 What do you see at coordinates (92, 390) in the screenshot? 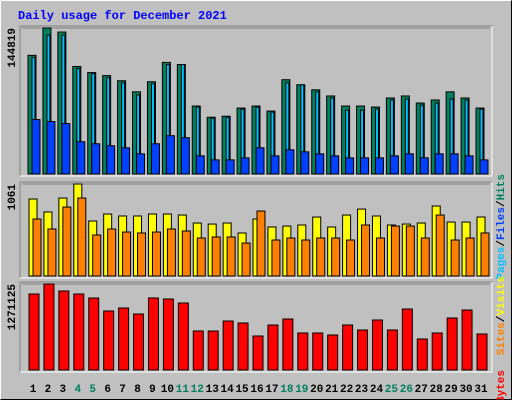
I see `x-tick-label: 5` at bounding box center [92, 390].